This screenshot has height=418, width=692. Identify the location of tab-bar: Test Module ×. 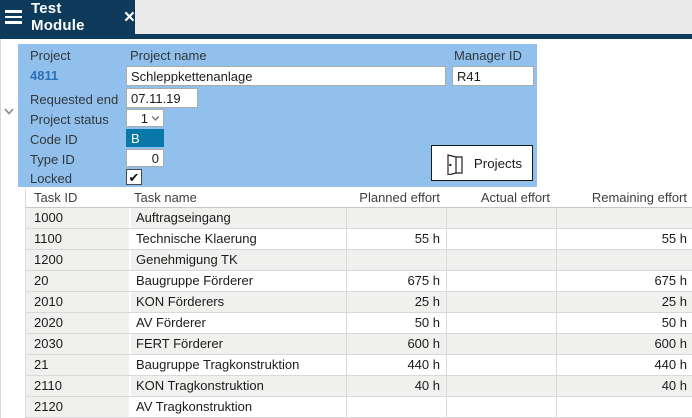
(346, 17).